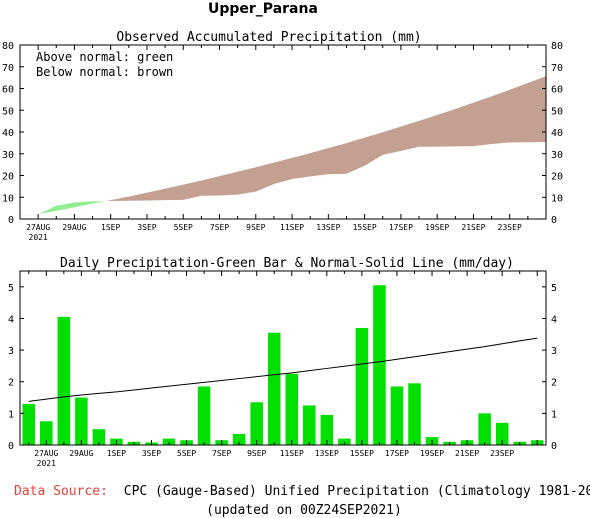 The height and width of the screenshot is (518, 590). What do you see at coordinates (116, 453) in the screenshot?
I see `bottom-xtick-label: 1SEP` at bounding box center [116, 453].